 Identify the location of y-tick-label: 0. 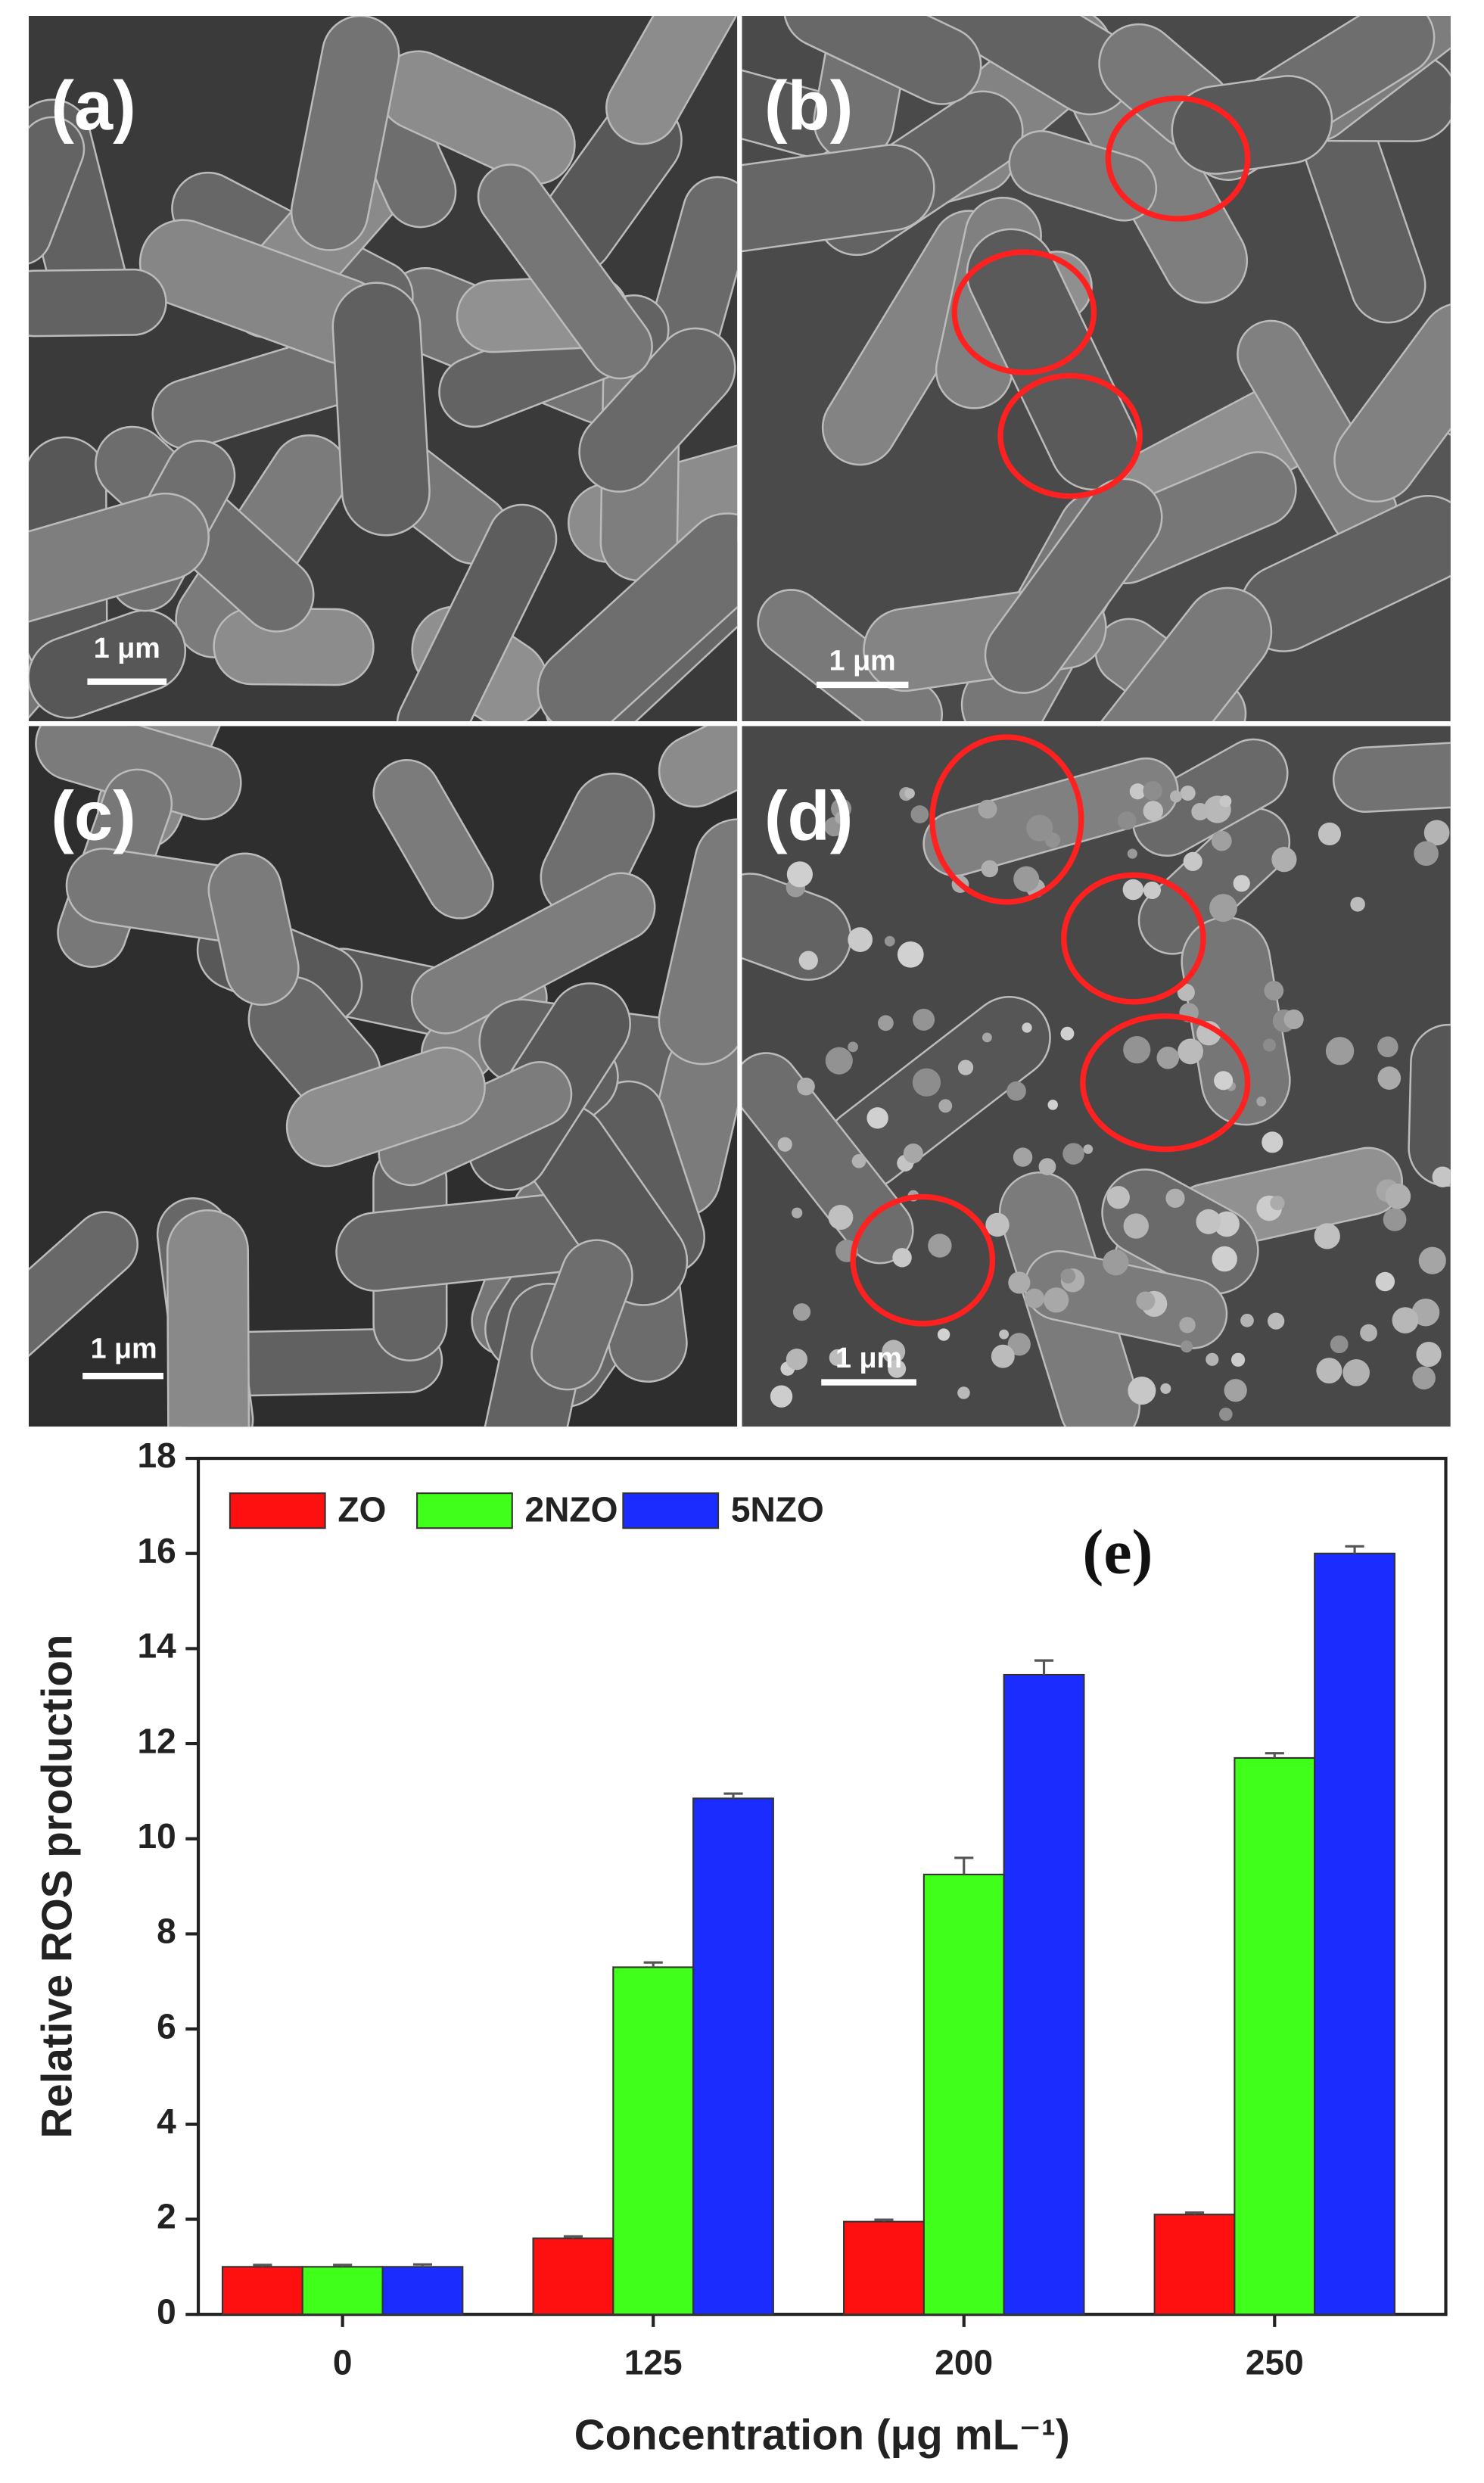
(166, 2311).